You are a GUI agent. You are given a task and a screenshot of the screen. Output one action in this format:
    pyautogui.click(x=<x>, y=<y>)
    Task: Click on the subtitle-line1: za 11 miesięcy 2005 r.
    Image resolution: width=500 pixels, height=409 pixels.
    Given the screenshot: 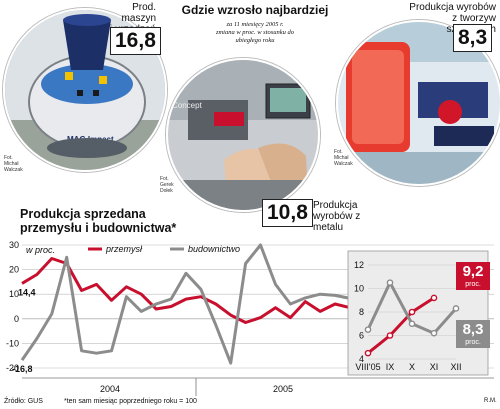 What is the action you would take?
    pyautogui.click(x=255, y=24)
    